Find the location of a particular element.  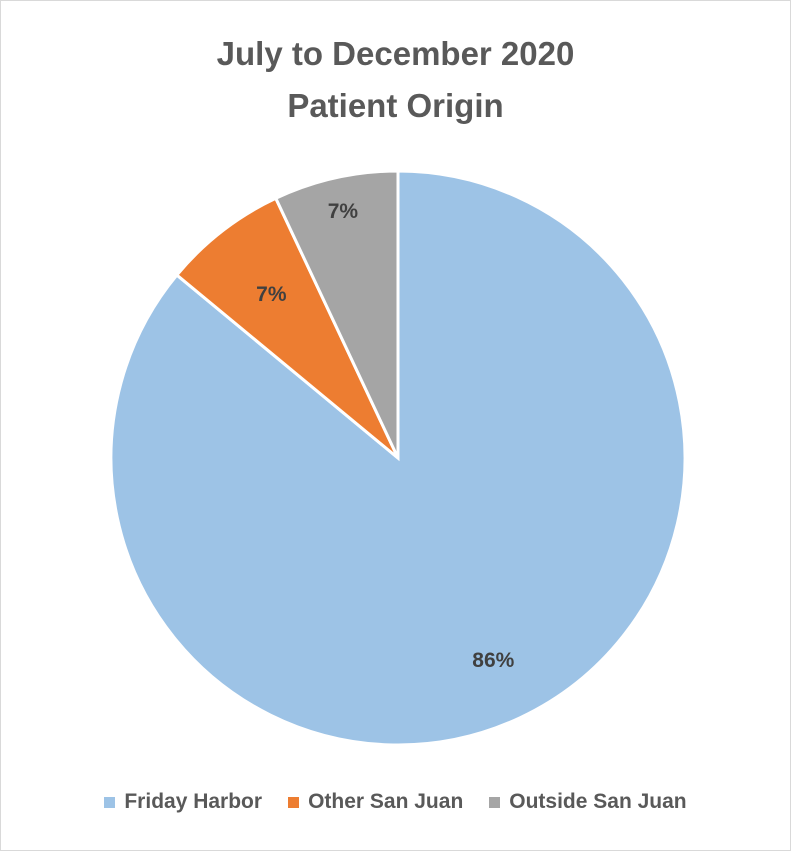

data-label-other-san-juan: 7% is located at coordinates (271, 294).